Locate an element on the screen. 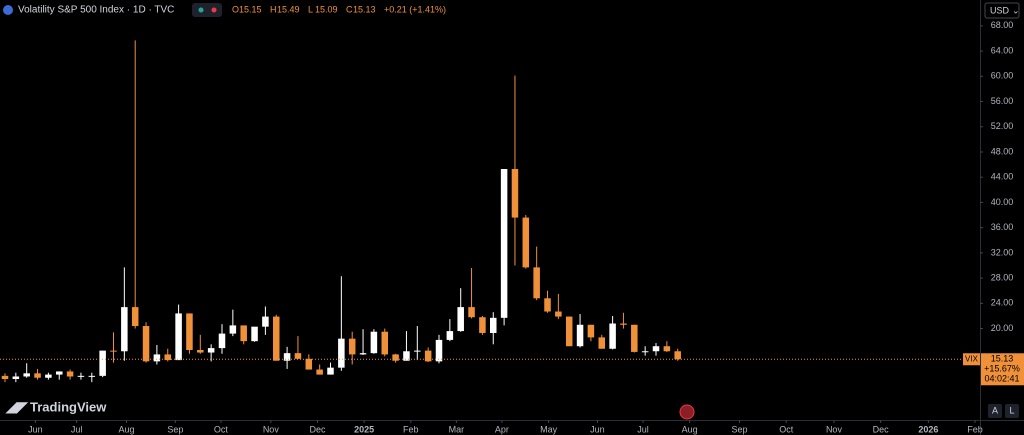 This screenshot has height=435, width=1024. ohlc-value: 15.15 is located at coordinates (250, 9).